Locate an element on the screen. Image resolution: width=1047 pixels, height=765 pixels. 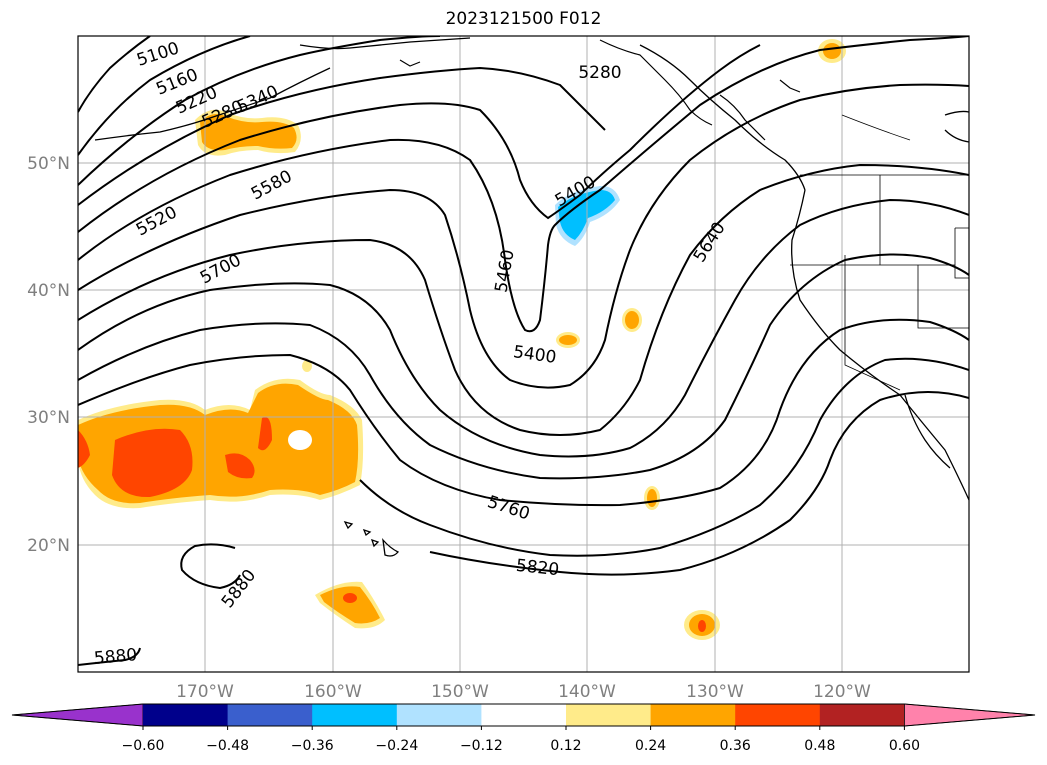
lat-label: 20°N is located at coordinates (48, 546).